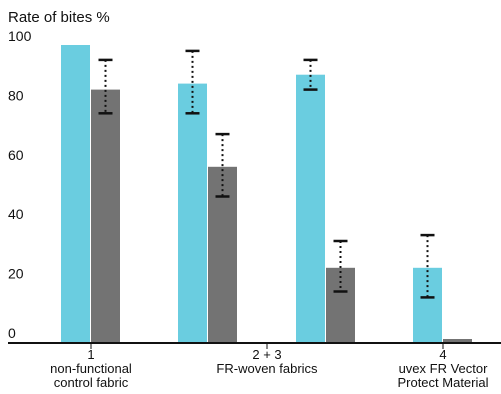  I want to click on x-group-label: 4 uvex FR Vector Protect Material, so click(442, 368).